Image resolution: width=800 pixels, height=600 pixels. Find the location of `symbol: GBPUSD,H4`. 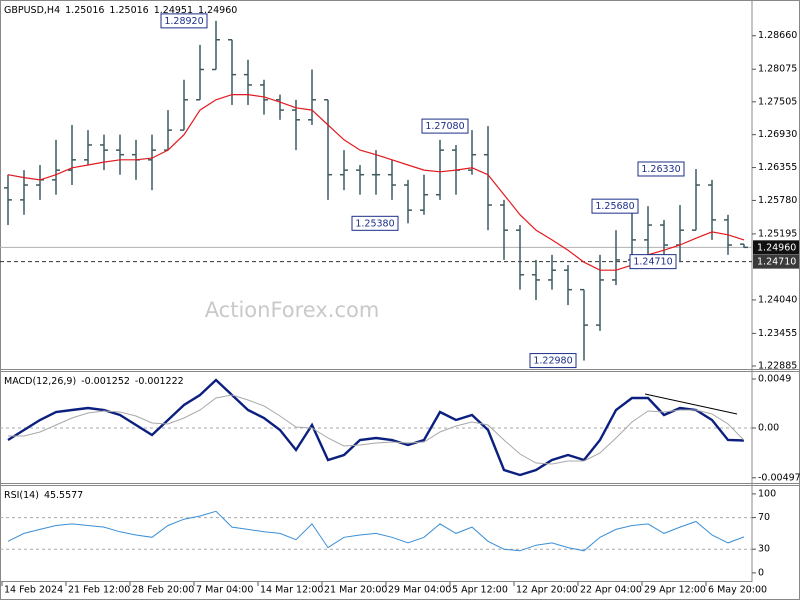

symbol: GBPUSD,H4 is located at coordinates (32, 10).